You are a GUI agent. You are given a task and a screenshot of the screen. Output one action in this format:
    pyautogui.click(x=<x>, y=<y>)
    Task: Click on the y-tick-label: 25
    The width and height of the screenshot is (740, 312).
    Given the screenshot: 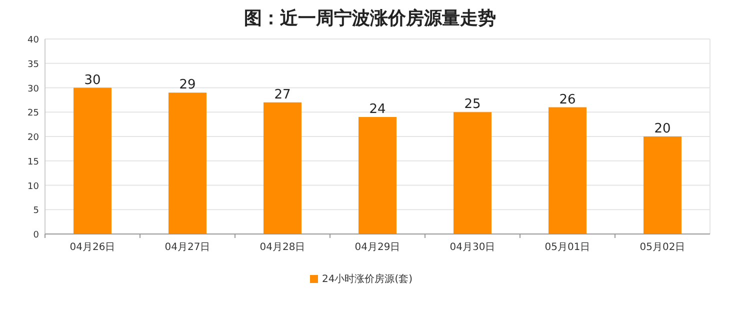 What is the action you would take?
    pyautogui.click(x=33, y=113)
    